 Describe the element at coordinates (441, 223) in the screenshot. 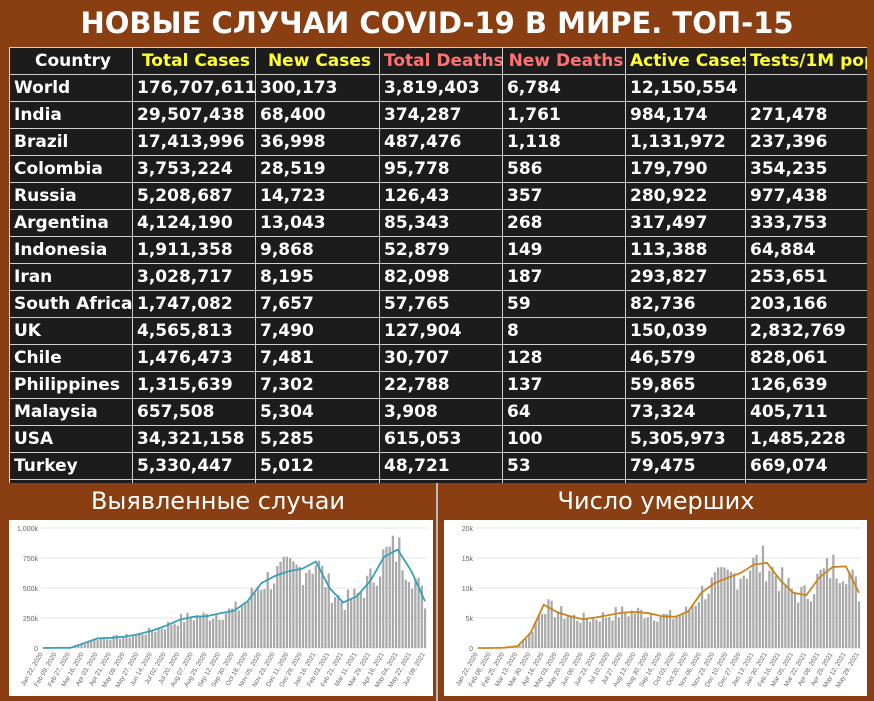

I see `value-cell: 85,343` at that location.